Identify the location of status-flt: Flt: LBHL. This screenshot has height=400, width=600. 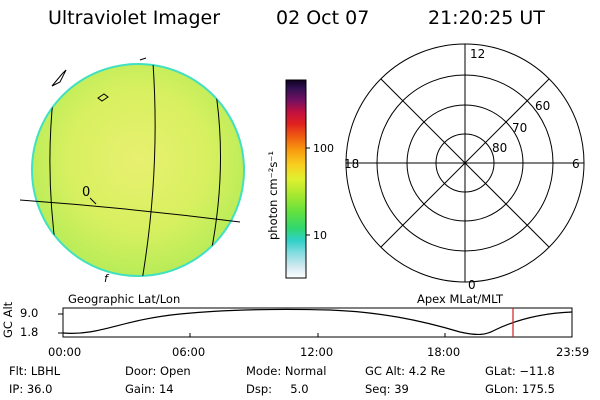
(35, 371).